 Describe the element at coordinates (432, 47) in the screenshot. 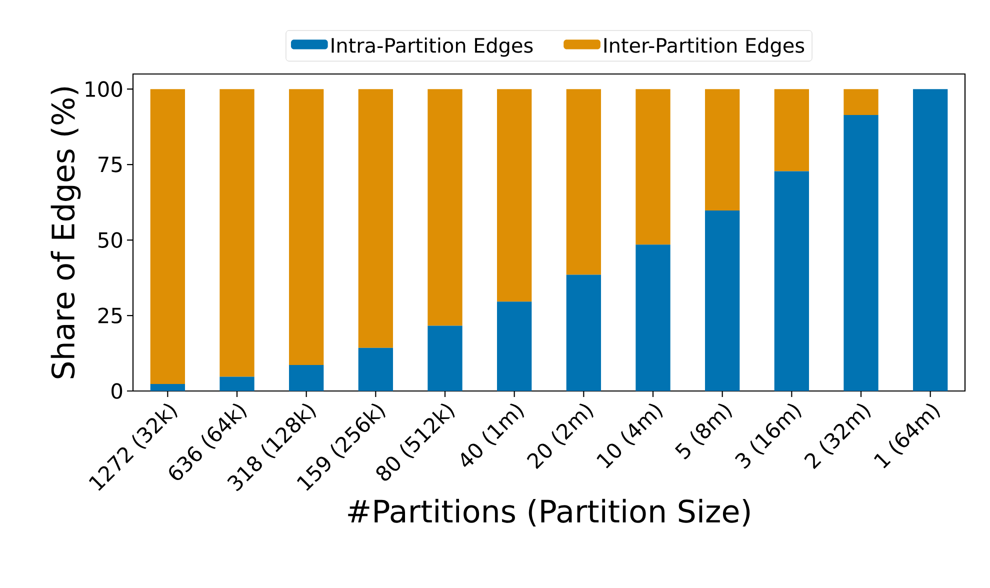

I see `legend-label: Intra-Partition Edges` at that location.